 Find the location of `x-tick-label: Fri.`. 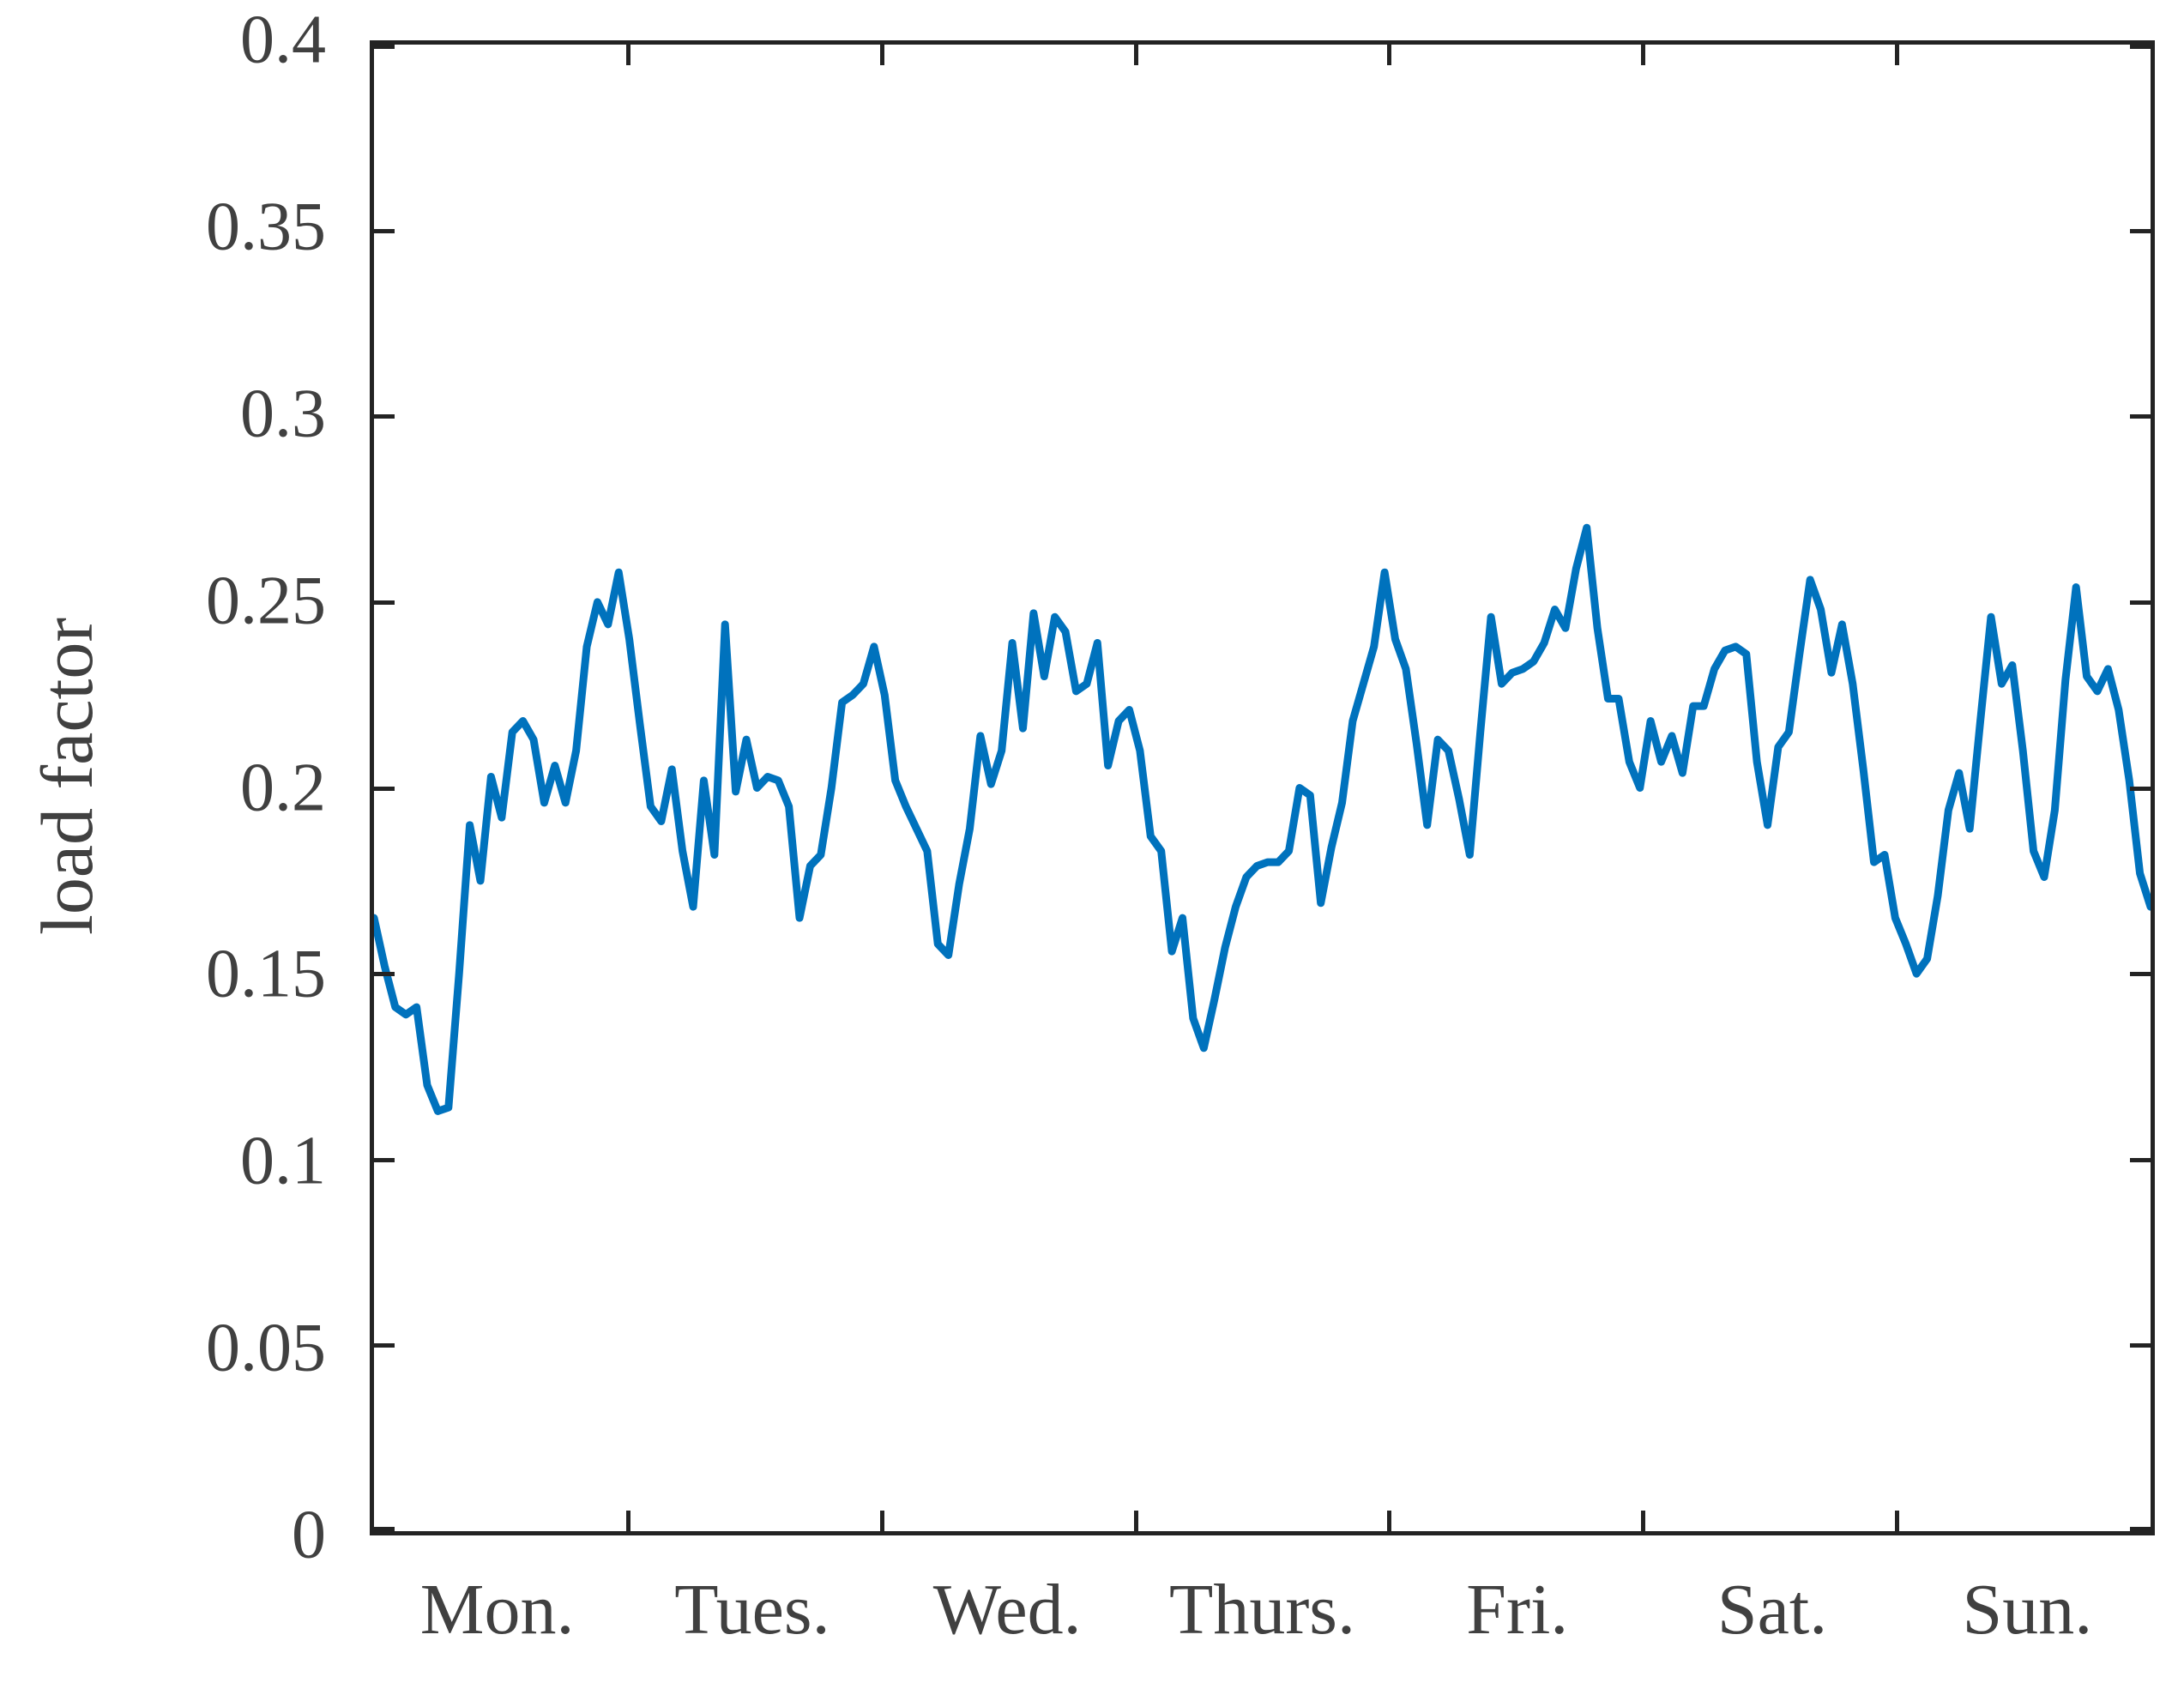

x-tick-label: Fri. is located at coordinates (1517, 1610).